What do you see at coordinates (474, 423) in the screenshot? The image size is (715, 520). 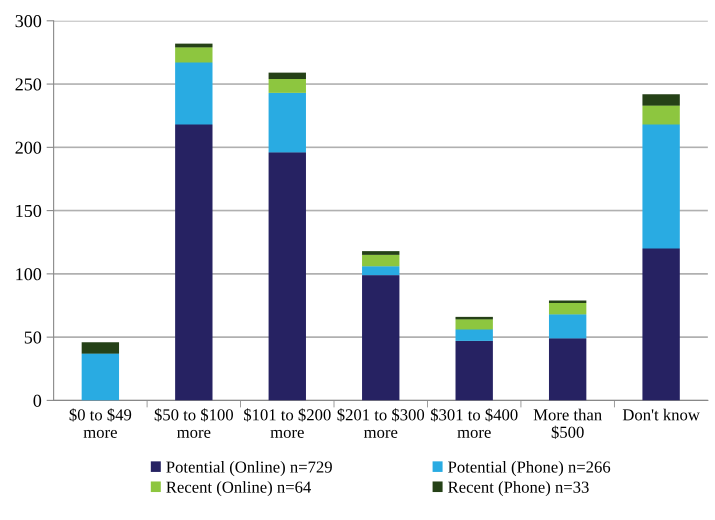 I see `x-tick-label: $301 to $400 more` at bounding box center [474, 423].